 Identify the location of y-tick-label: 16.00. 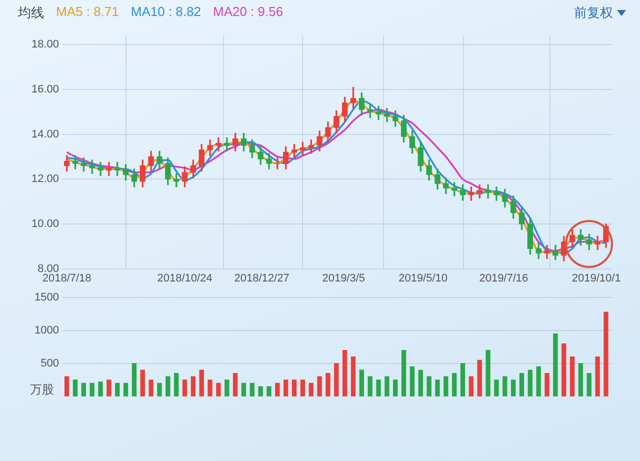
(45, 89).